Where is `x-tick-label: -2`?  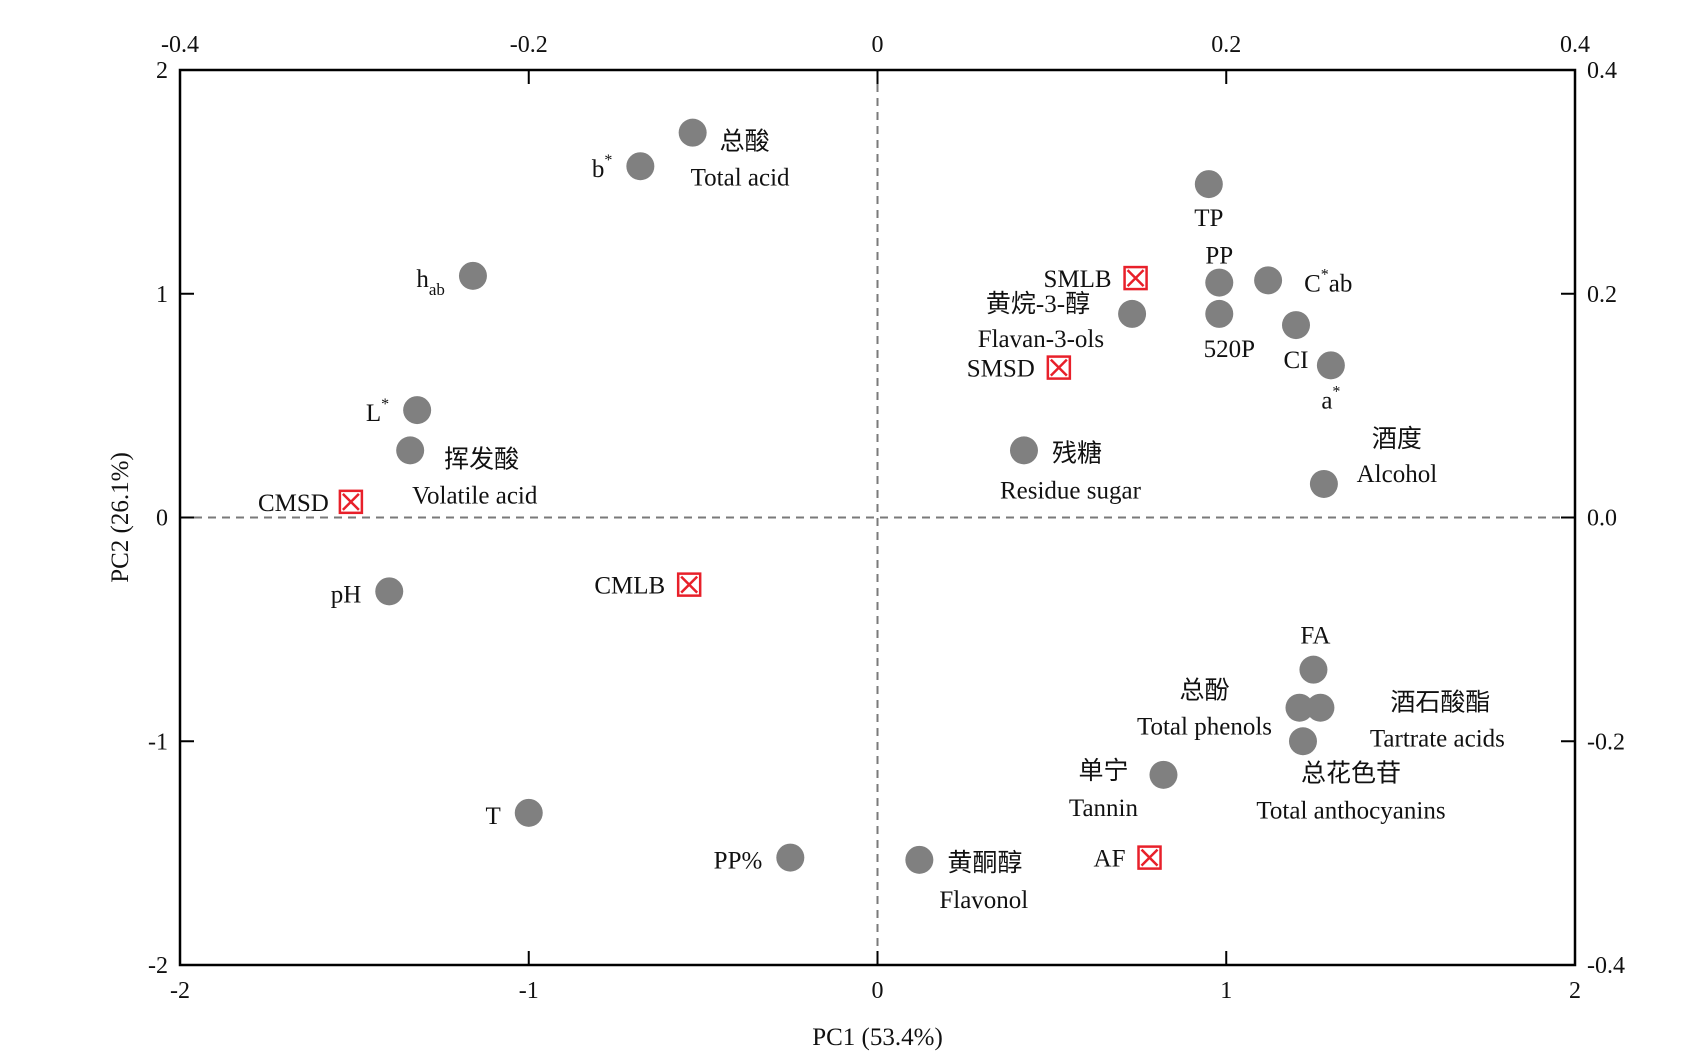
x-tick-label: -2 is located at coordinates (180, 991).